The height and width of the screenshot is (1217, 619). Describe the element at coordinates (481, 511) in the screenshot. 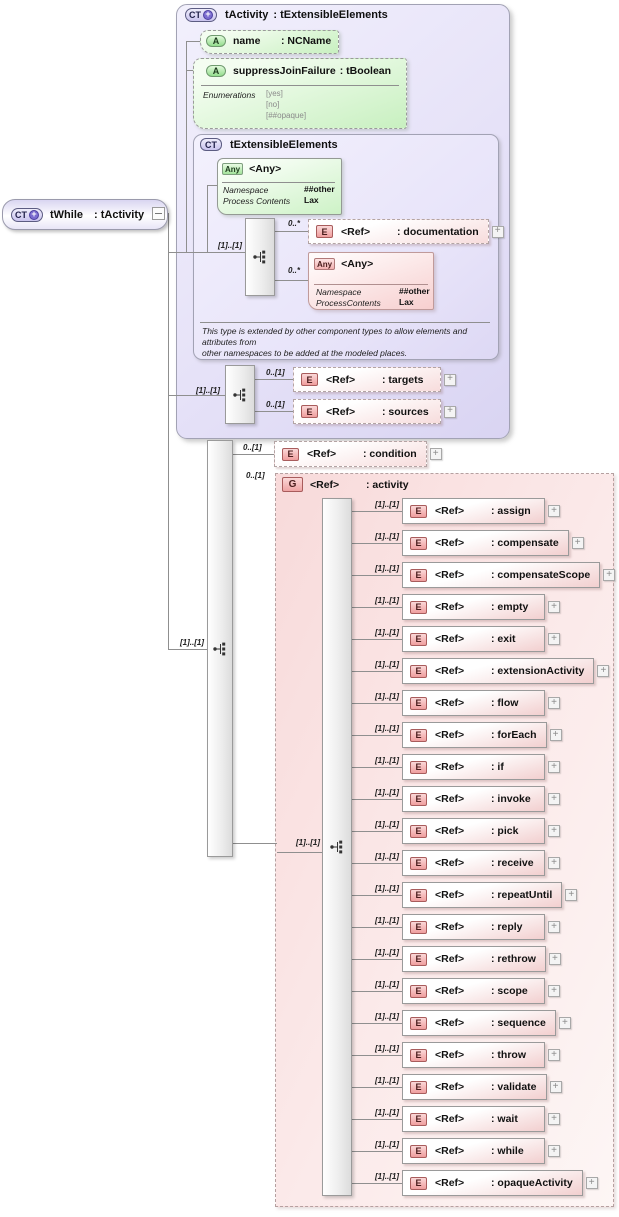

I see `element-assign: E <Ref>: assign` at that location.